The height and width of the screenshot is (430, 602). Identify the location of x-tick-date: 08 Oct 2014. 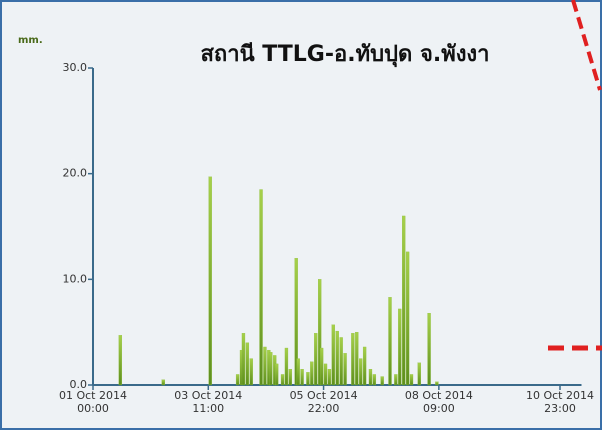
(439, 395).